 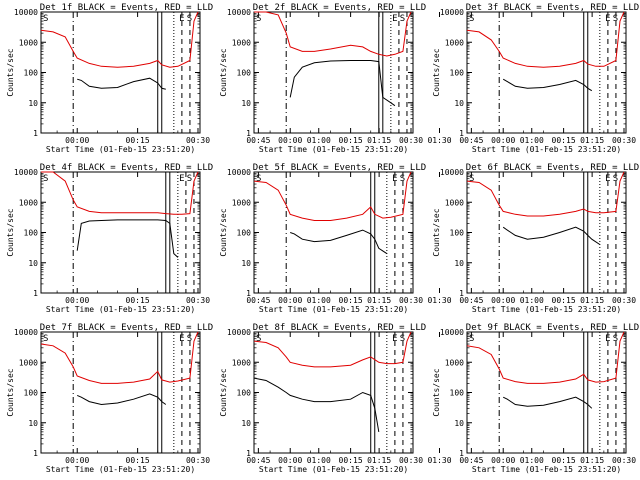 I want to click on chart-title: Det 2f BLACK = Events, RED = LLD, so click(x=339, y=8).